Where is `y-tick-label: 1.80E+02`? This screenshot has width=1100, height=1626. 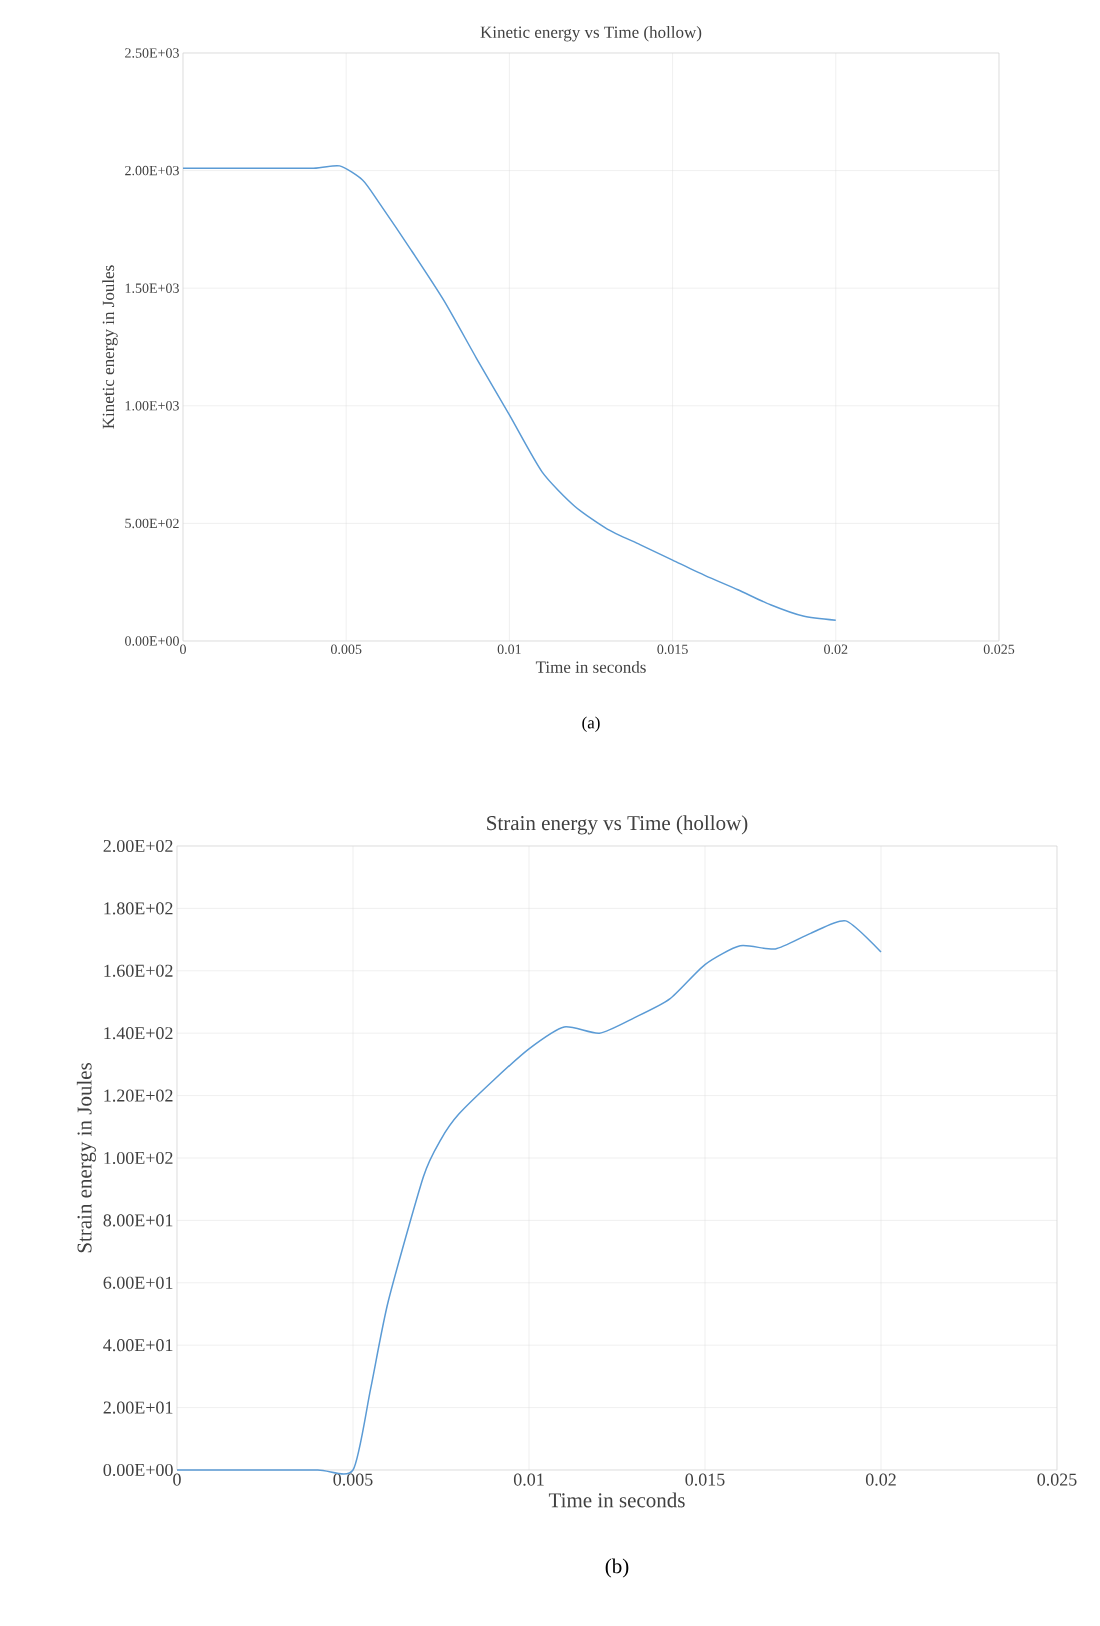 y-tick-label: 1.80E+02 is located at coordinates (138, 908).